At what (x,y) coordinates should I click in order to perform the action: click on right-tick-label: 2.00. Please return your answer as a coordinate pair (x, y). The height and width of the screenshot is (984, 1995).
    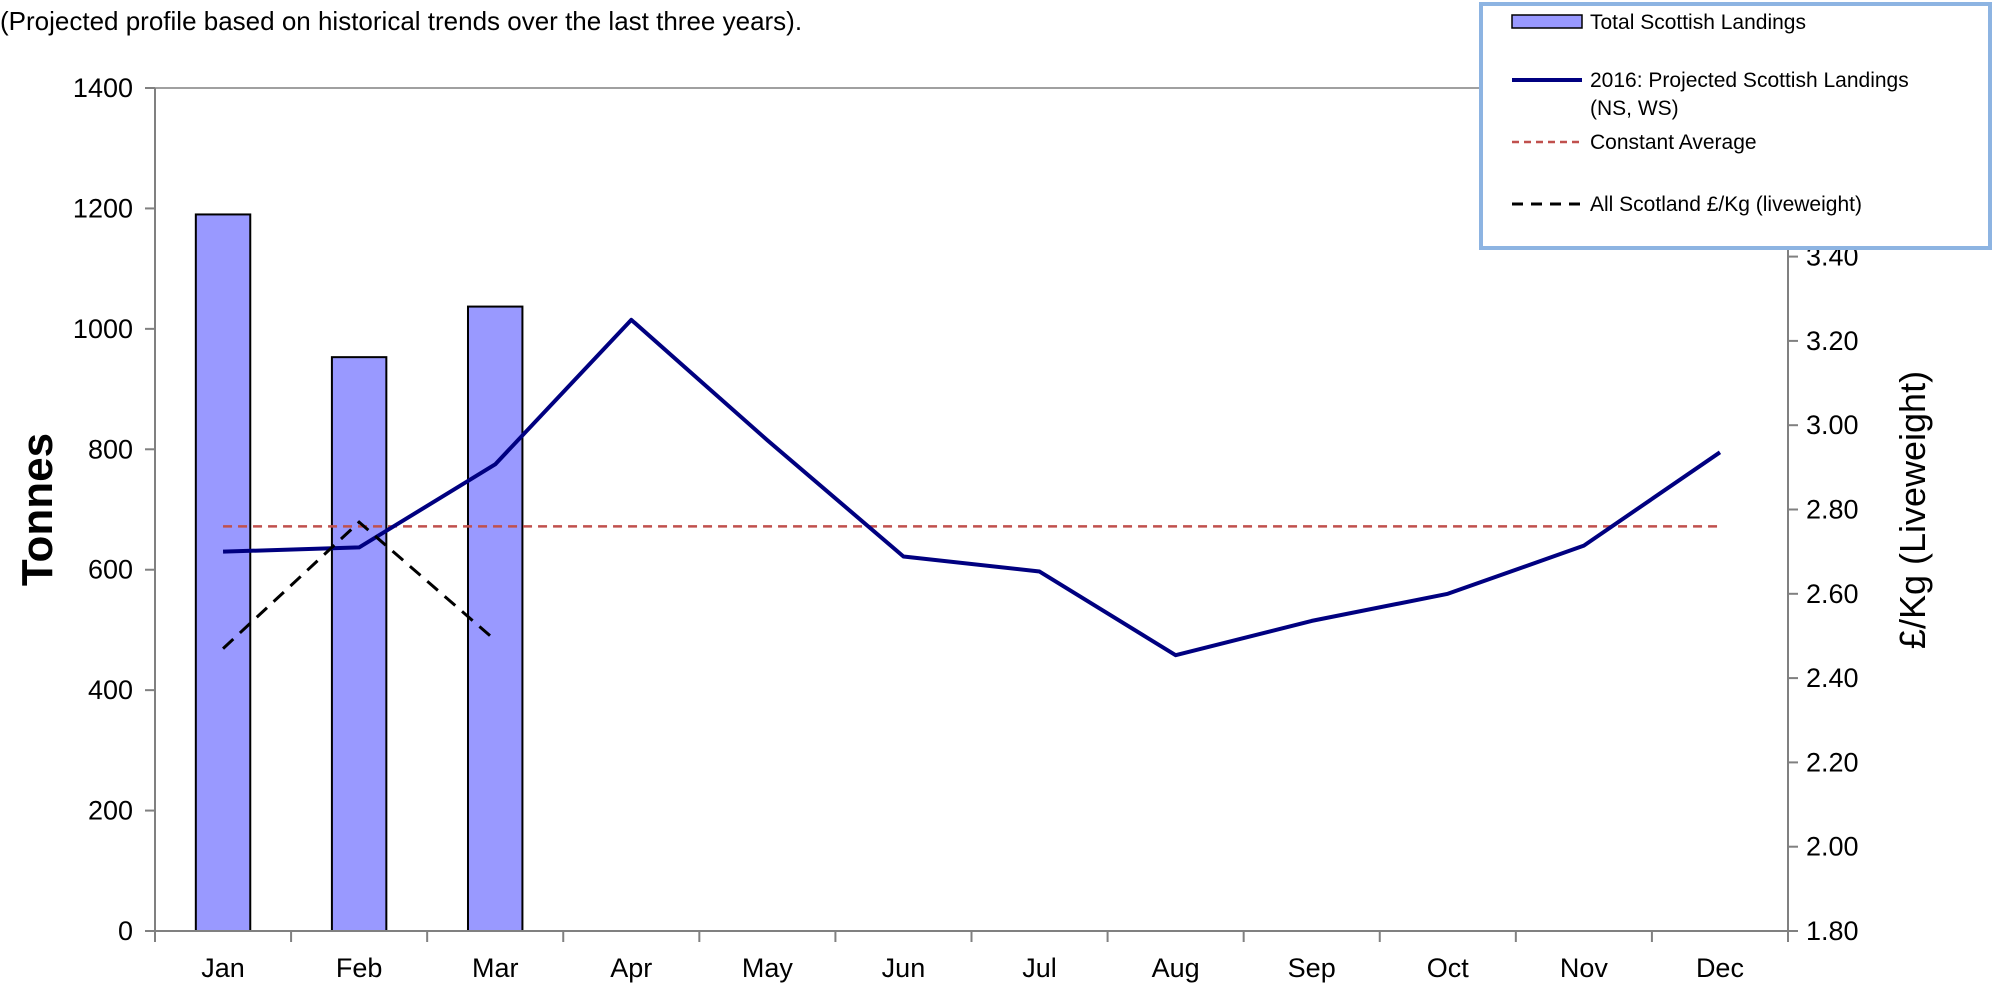
    Looking at the image, I should click on (1832, 847).